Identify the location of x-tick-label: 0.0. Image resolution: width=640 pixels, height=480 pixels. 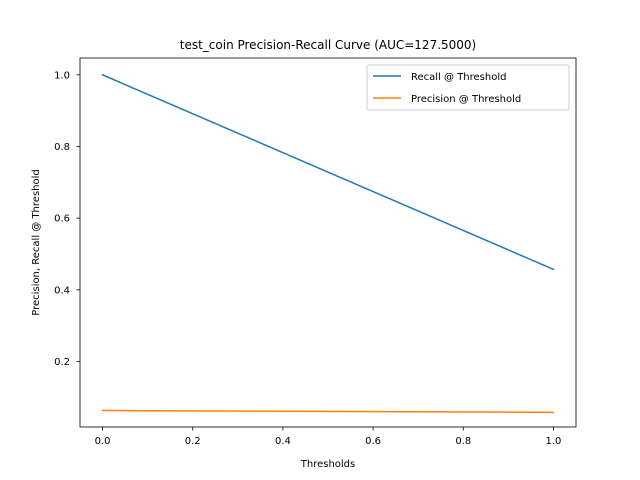
(103, 441).